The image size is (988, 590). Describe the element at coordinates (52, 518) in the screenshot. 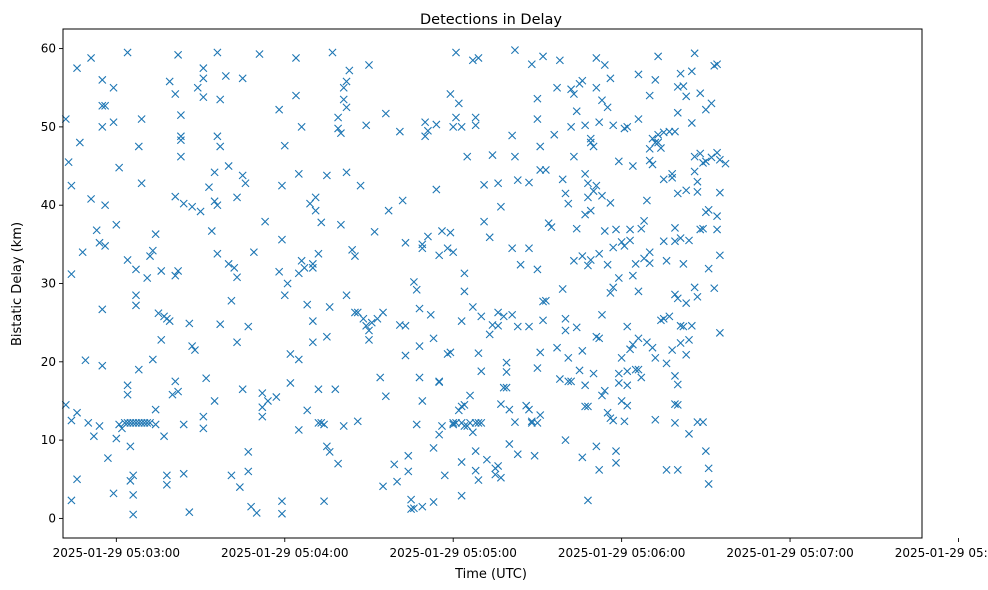

I see `y-tick-label-0: 0` at that location.